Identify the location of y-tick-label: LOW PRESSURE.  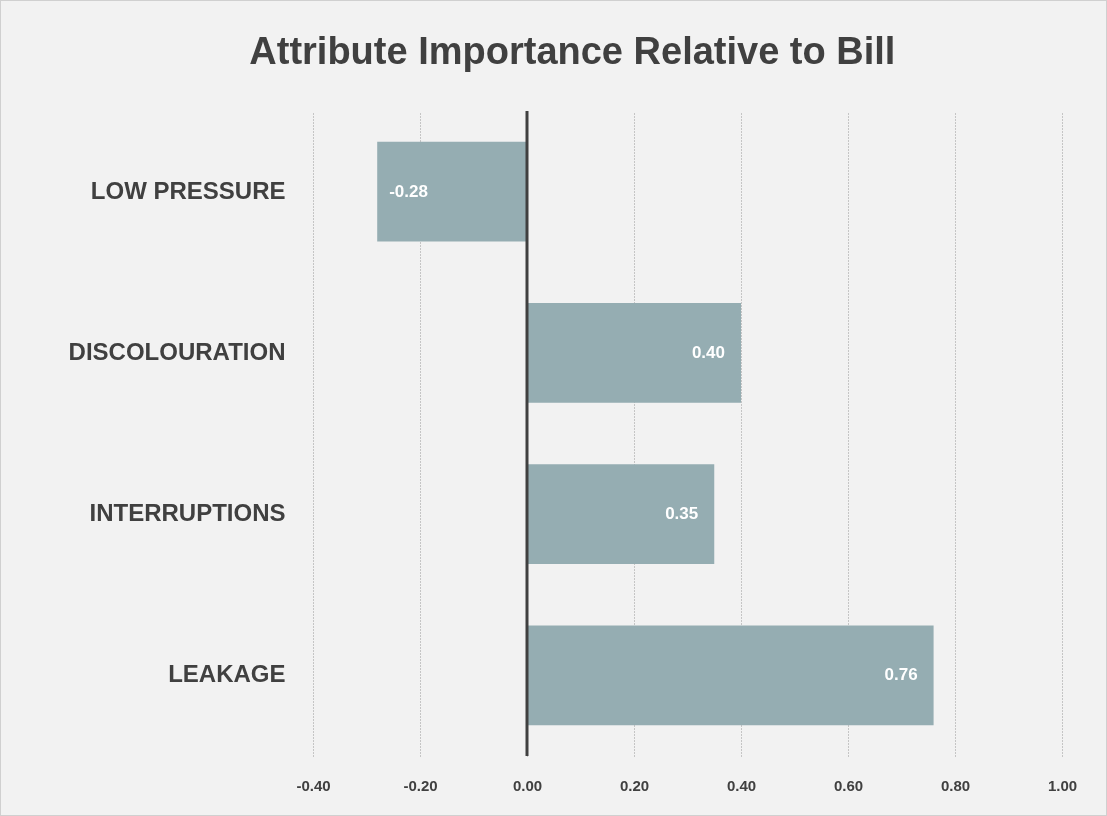
(188, 190).